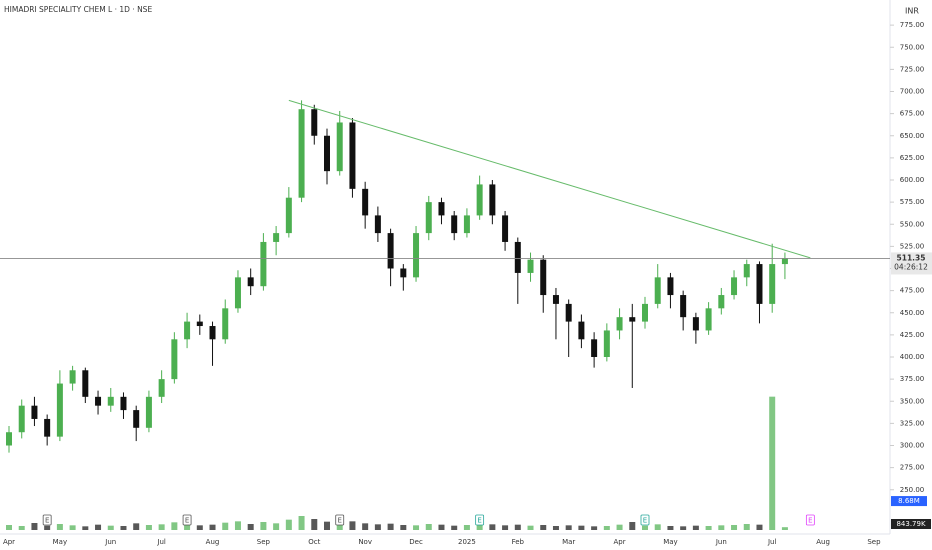  What do you see at coordinates (213, 542) in the screenshot?
I see `x-tick-label: Aug` at bounding box center [213, 542].